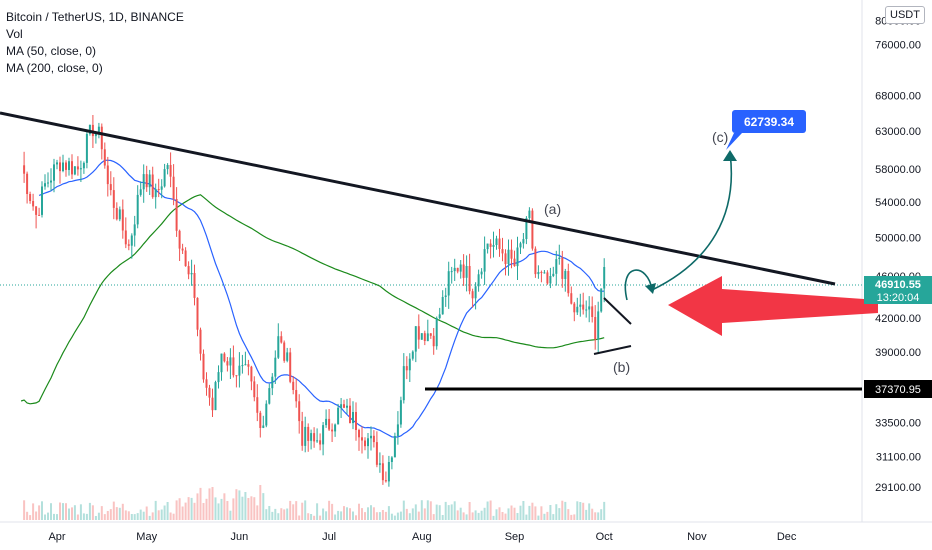 The width and height of the screenshot is (932, 550). What do you see at coordinates (720, 137) in the screenshot?
I see `wave-label-c: (c)` at bounding box center [720, 137].